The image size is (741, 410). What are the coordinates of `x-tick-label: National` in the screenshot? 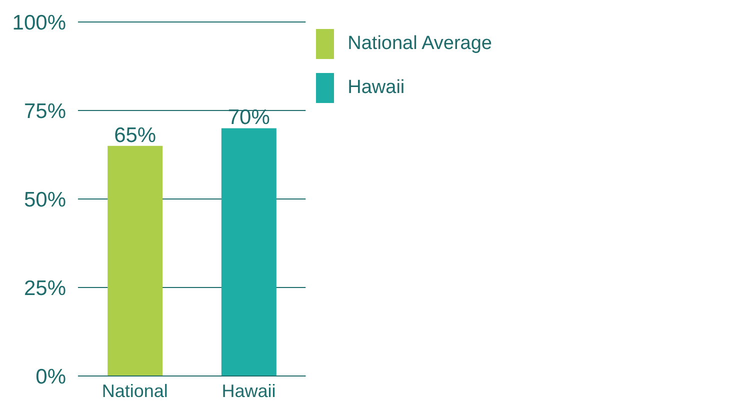 It's located at (135, 390).